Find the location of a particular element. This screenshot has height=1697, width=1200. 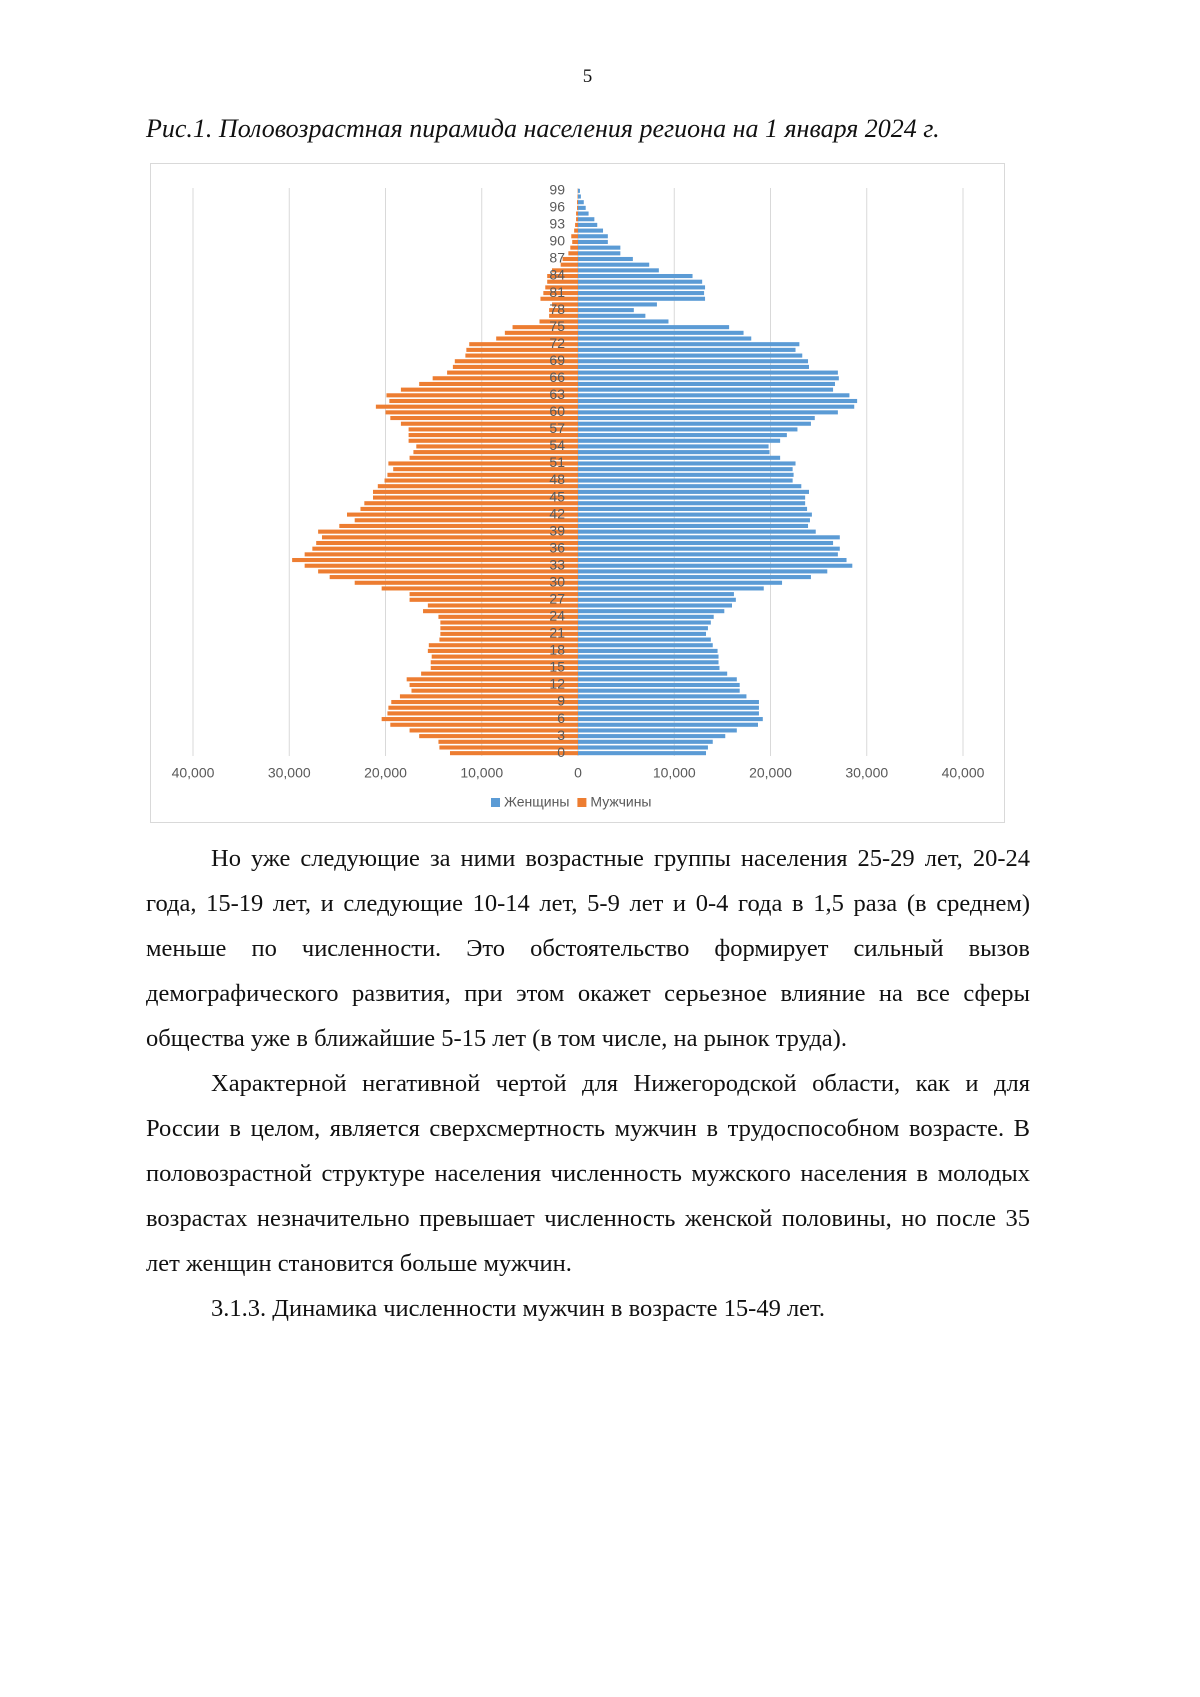

legend-label: Мужчины is located at coordinates (620, 802).